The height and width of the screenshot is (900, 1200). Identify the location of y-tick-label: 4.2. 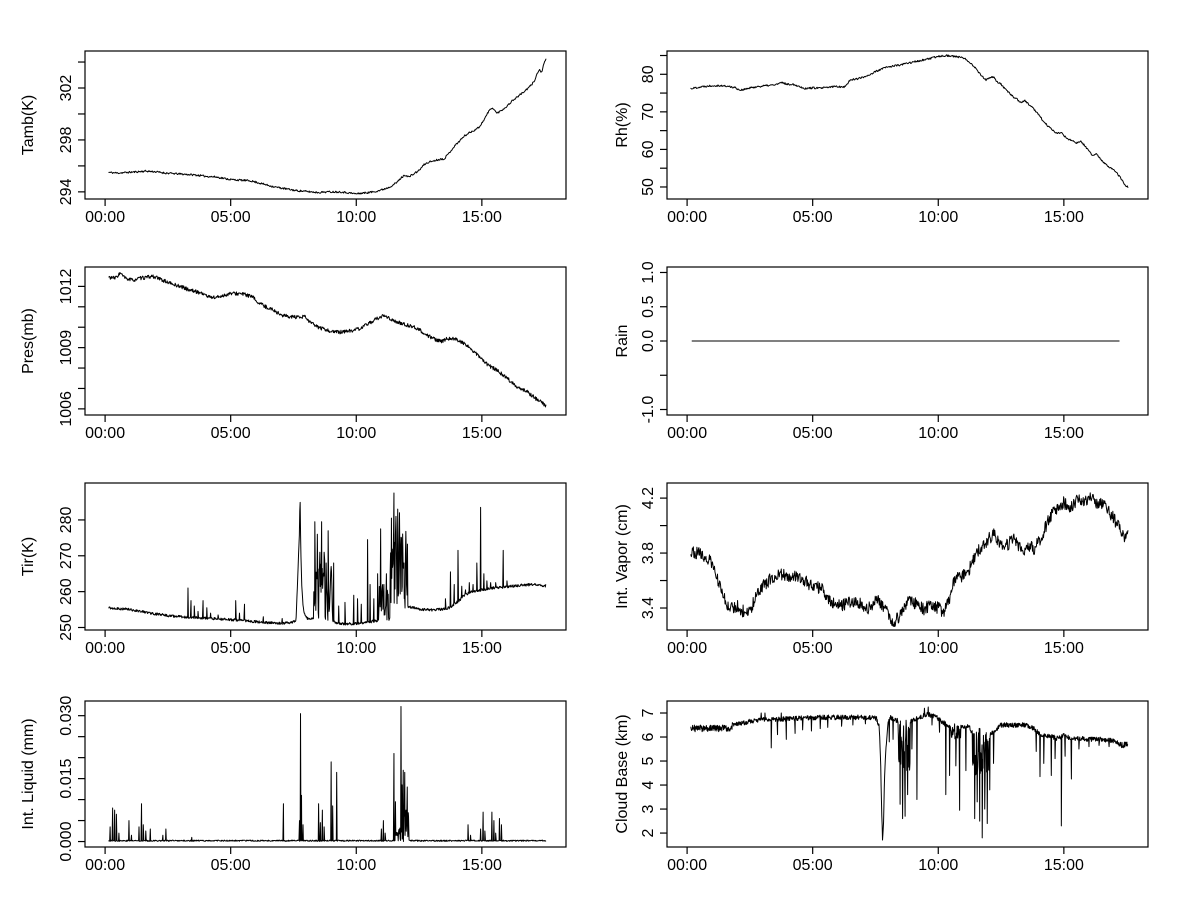
(648, 498).